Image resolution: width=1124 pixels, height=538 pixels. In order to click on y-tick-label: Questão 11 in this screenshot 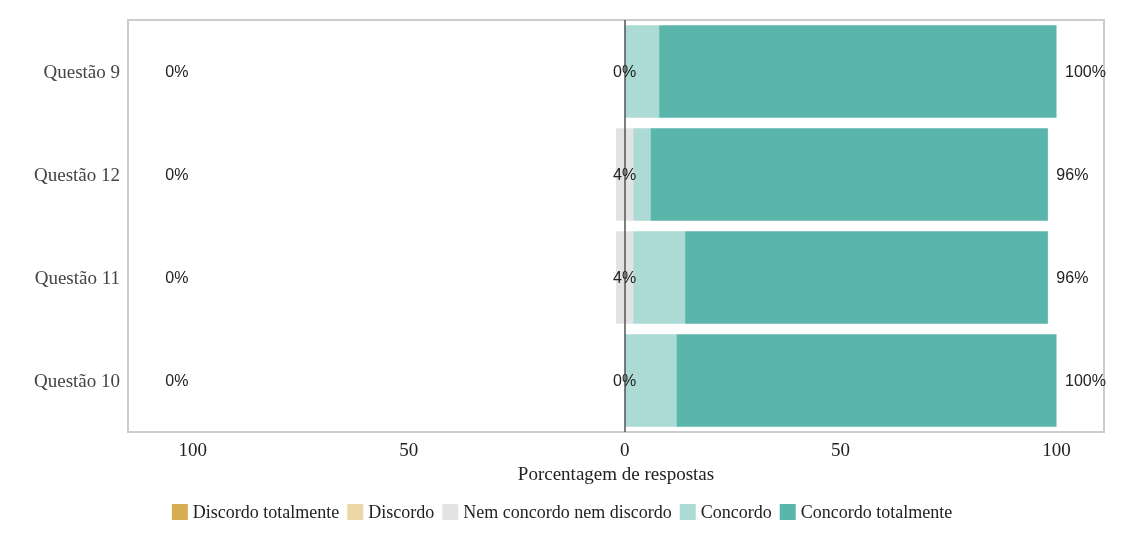, I will do `click(77, 277)`.